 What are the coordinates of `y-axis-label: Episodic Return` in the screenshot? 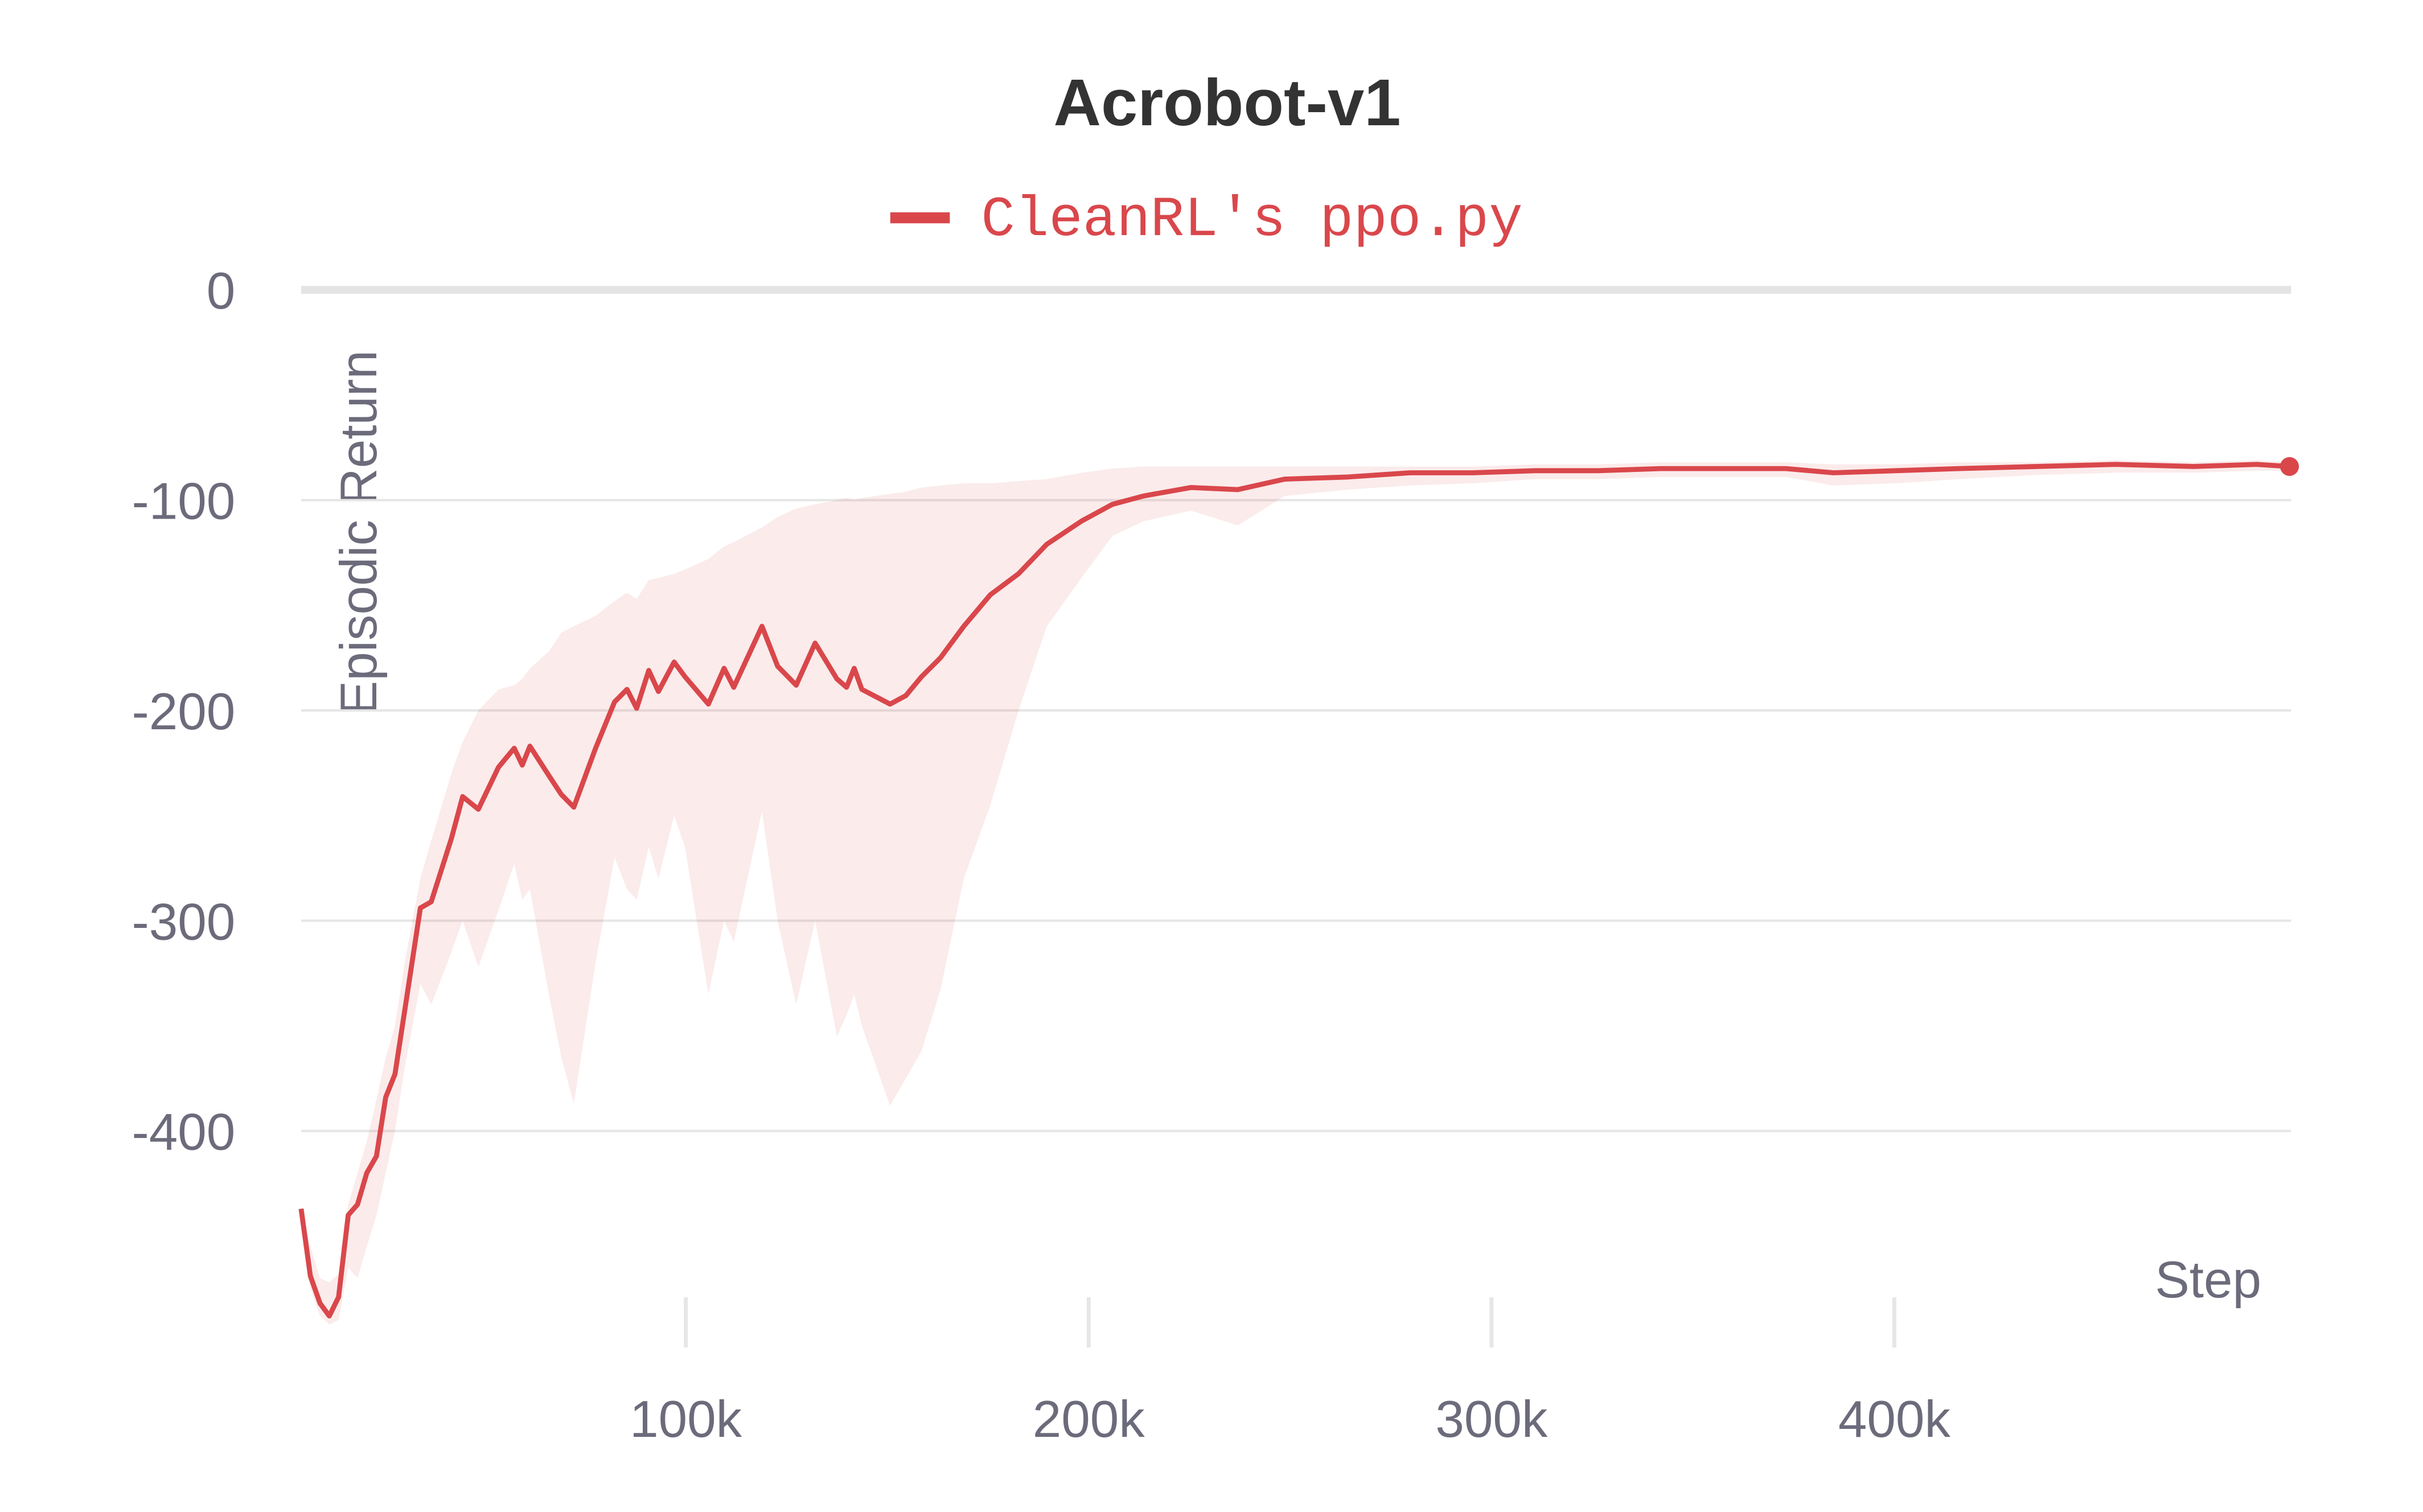 It's located at (359, 532).